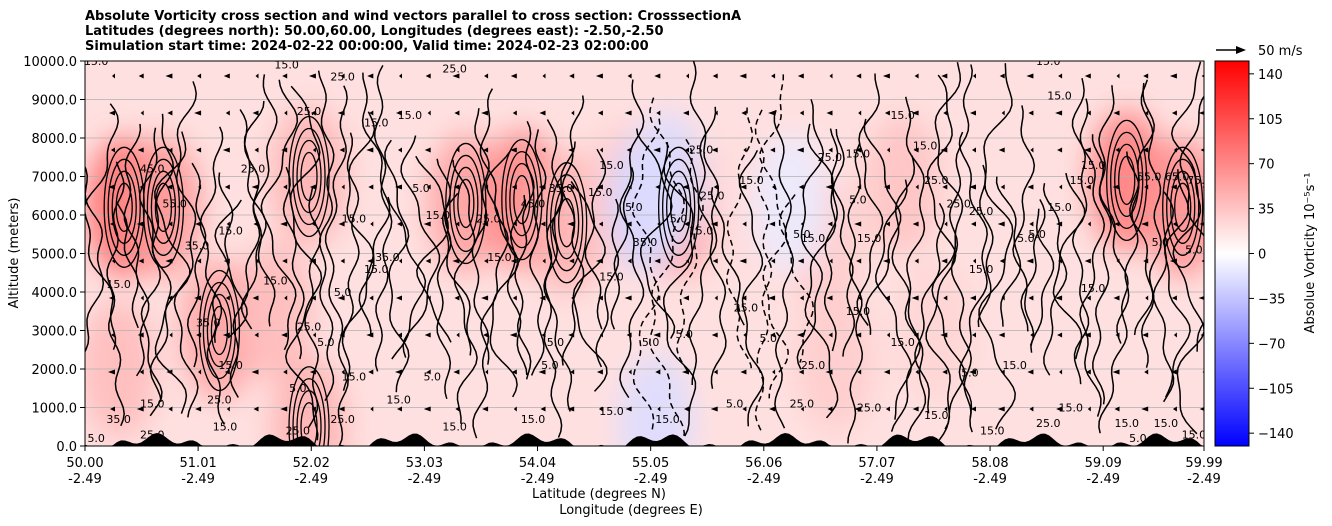 Image resolution: width=1332 pixels, height=526 pixels. What do you see at coordinates (644, 439) in the screenshot?
I see `terrain-shape` at bounding box center [644, 439].